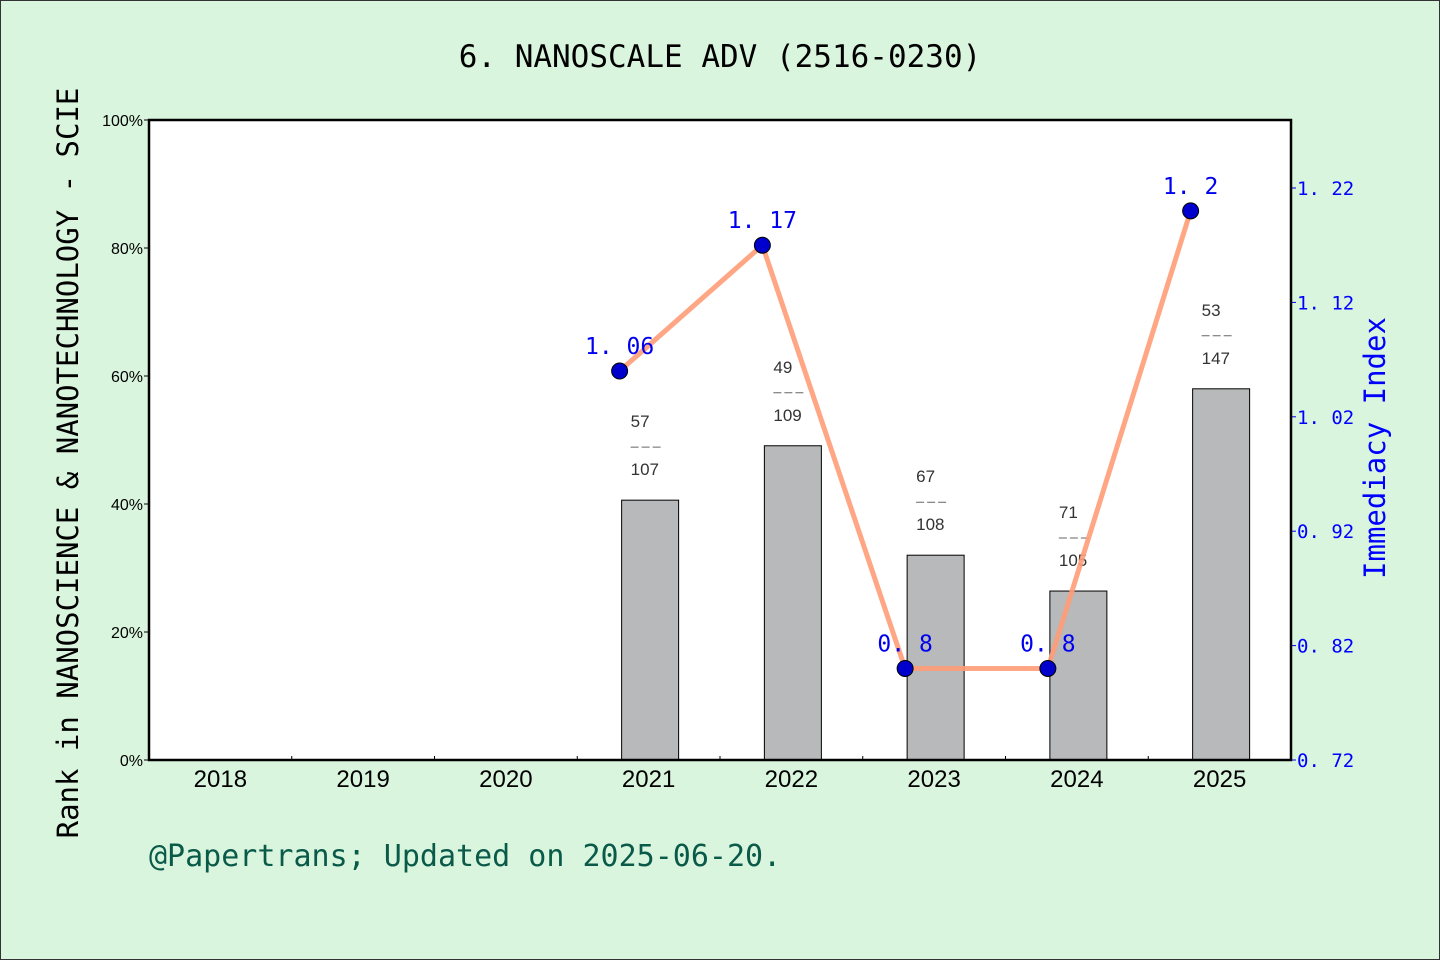 Image resolution: width=1440 pixels, height=960 pixels. What do you see at coordinates (1325, 418) in the screenshot?
I see `right-tick-label: 1. 02` at bounding box center [1325, 418].